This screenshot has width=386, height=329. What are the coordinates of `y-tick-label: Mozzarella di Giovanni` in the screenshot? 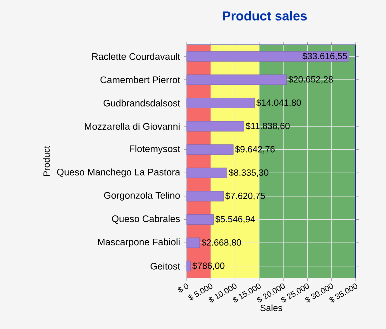 It's located at (132, 126).